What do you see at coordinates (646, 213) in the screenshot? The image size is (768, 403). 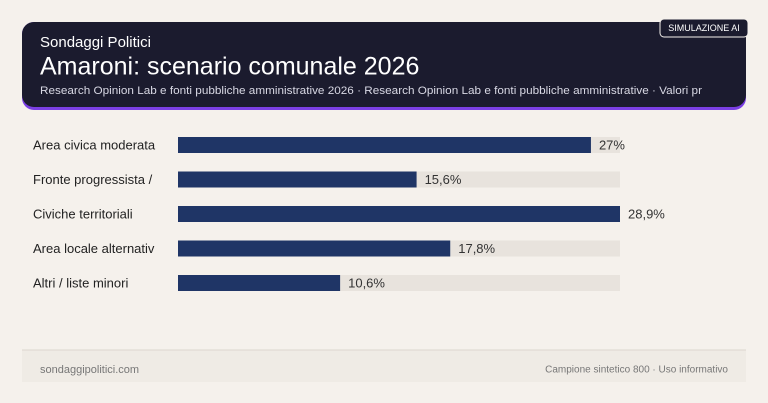 I see `value-label: 28,9%` at bounding box center [646, 213].